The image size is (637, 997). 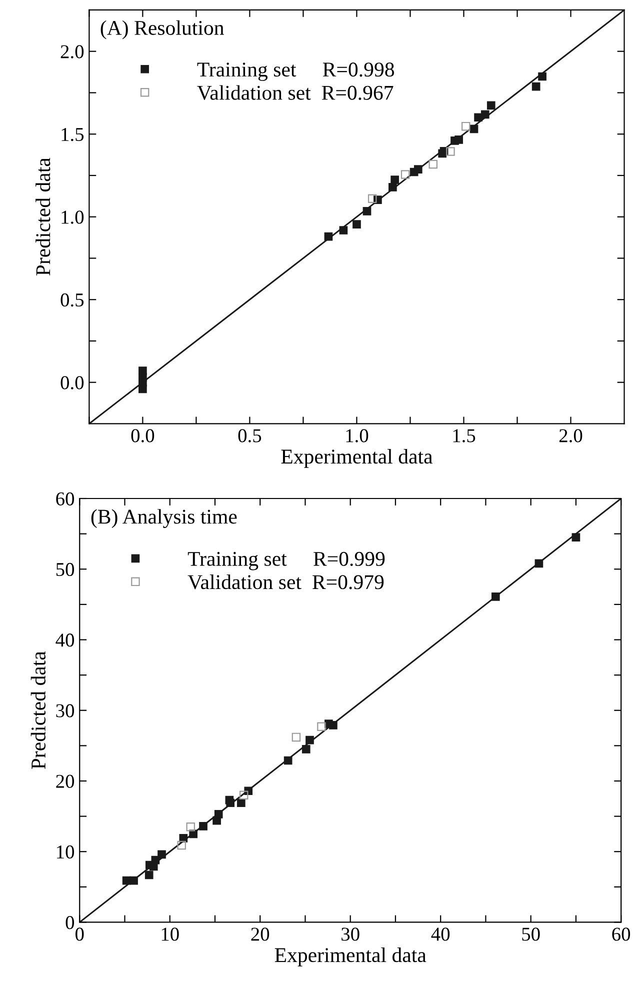 What do you see at coordinates (570, 435) in the screenshot?
I see `x-tick-label: 2.0` at bounding box center [570, 435].